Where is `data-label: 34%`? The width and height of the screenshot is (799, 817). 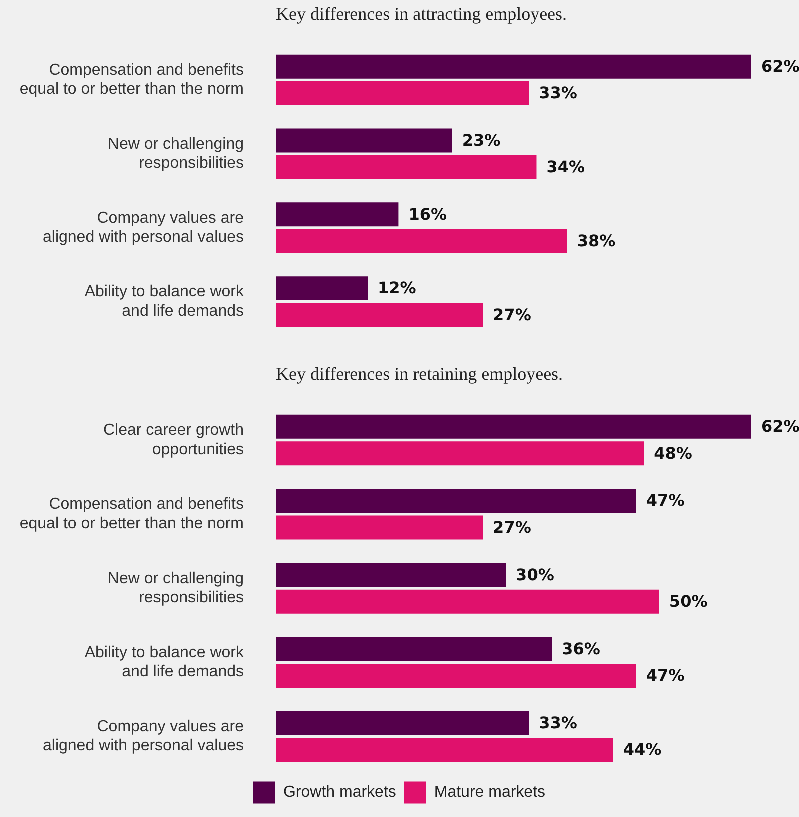
data-label: 34% is located at coordinates (566, 167).